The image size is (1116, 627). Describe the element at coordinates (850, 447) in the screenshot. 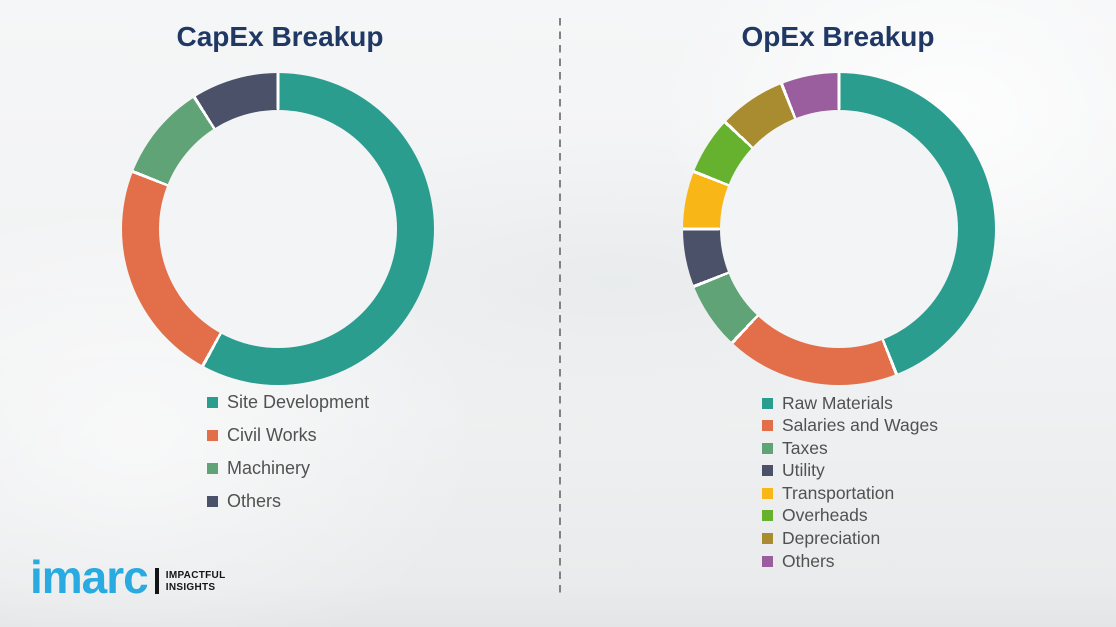

I see `legend-item-taxes: Taxes` at that location.